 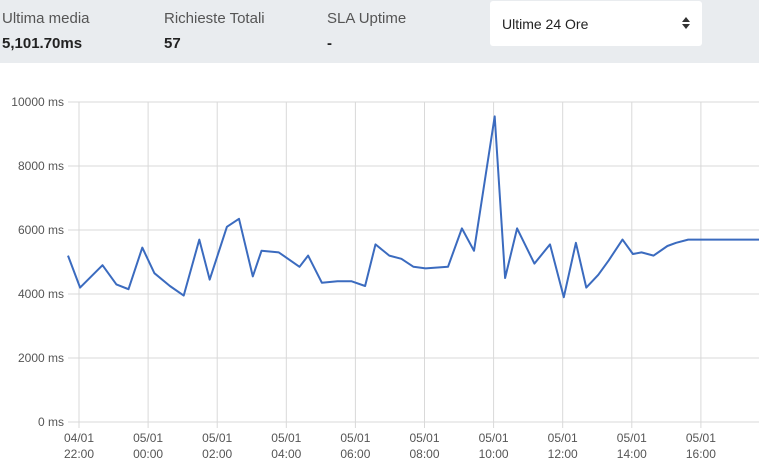 What do you see at coordinates (686, 23) in the screenshot?
I see `sort-caret-icon` at bounding box center [686, 23].